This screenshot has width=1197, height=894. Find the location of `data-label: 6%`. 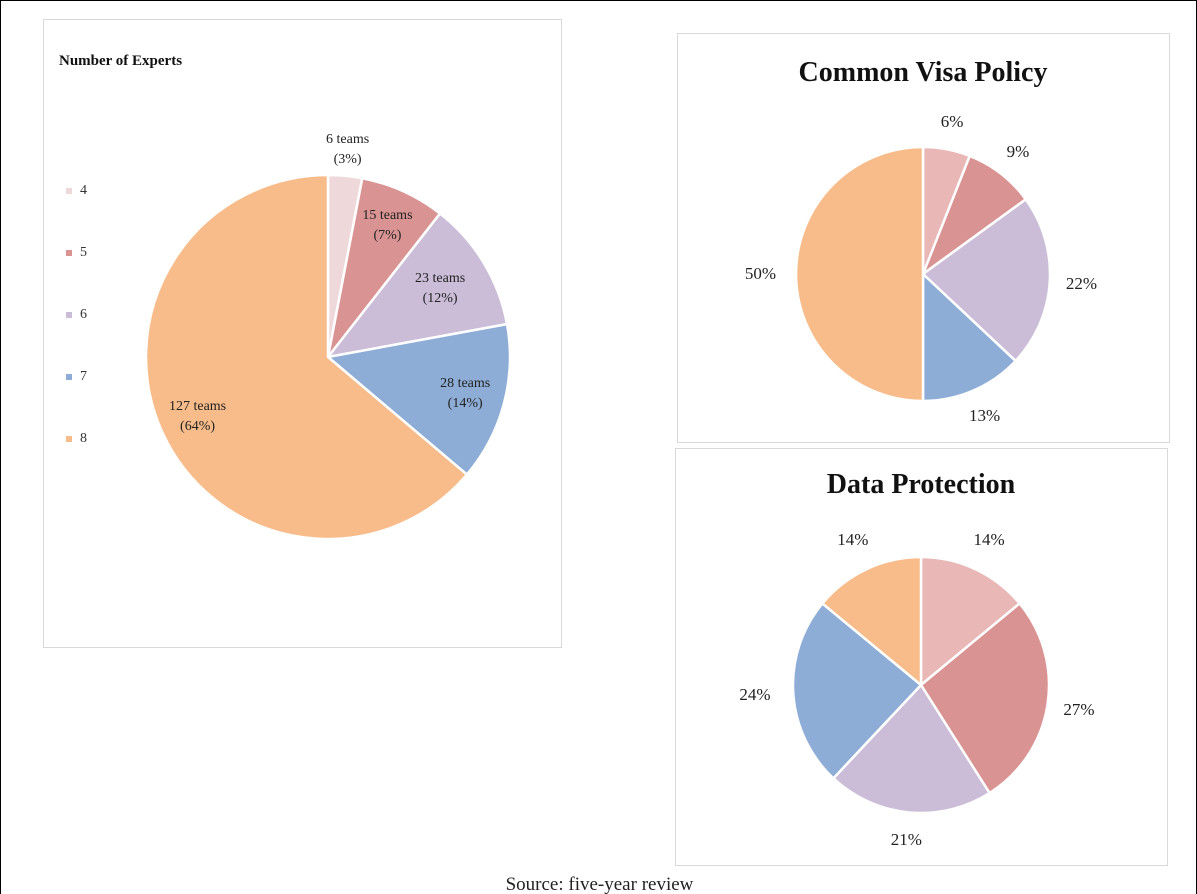

data-label: 6% is located at coordinates (952, 121).